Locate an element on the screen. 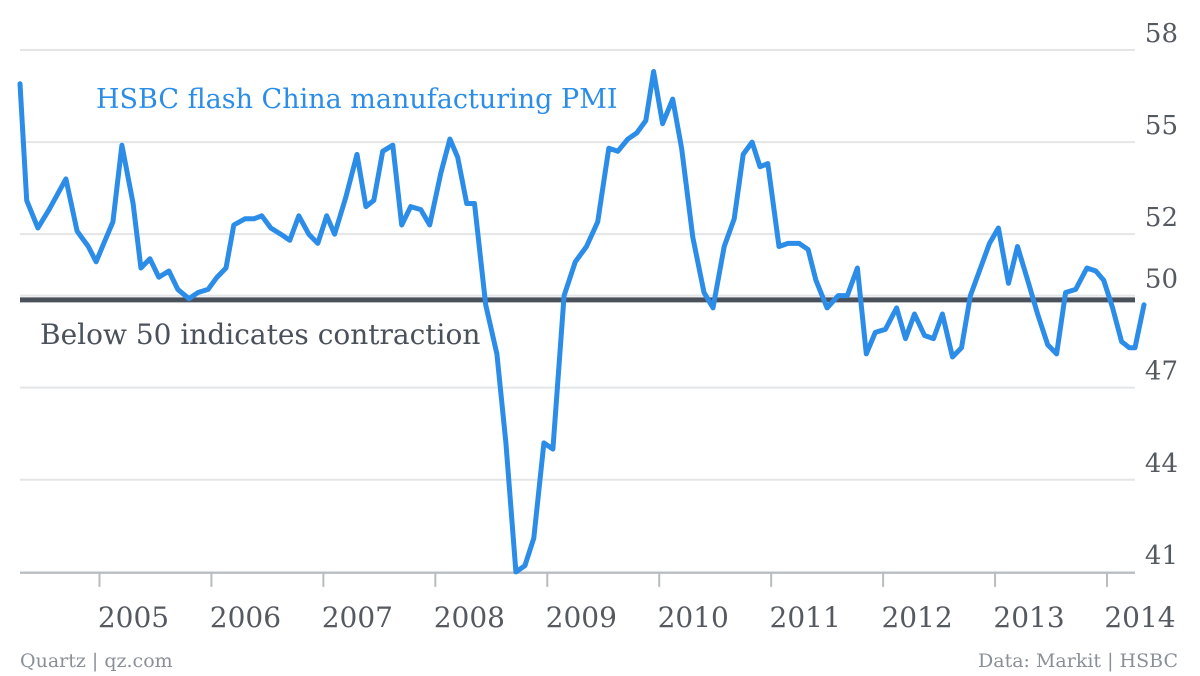  y-tick-label: 55 is located at coordinates (1161, 126).